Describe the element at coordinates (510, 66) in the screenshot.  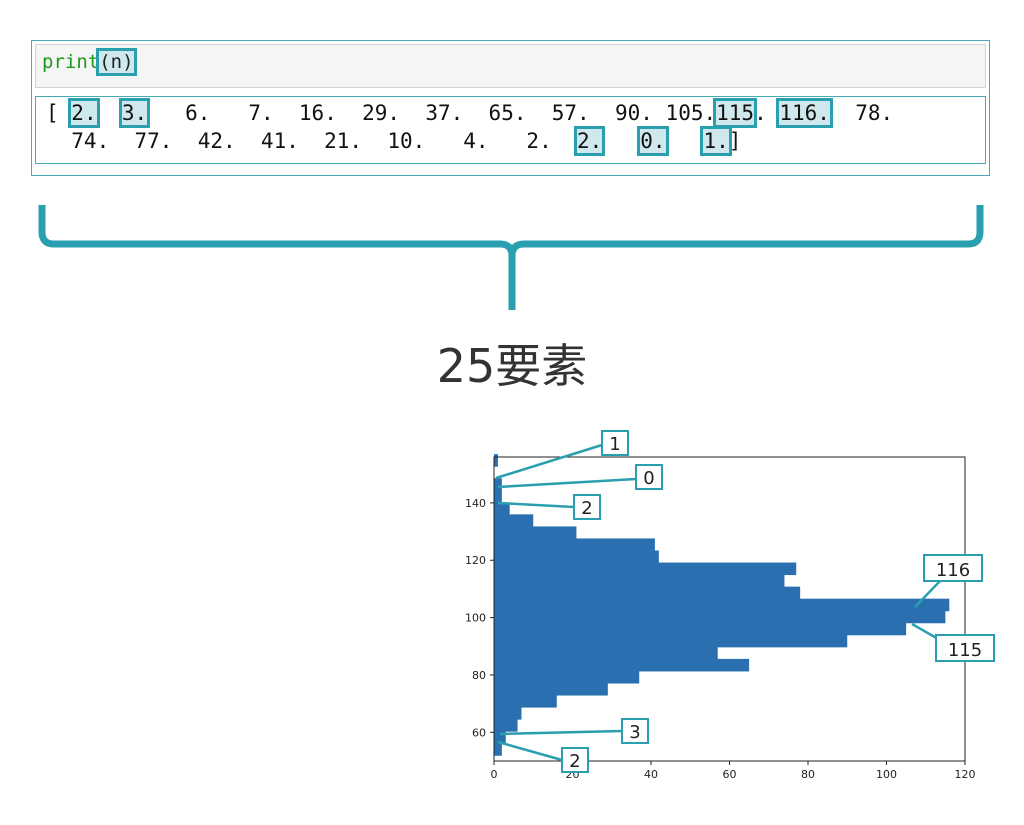
I see `code-input: print(n)` at that location.